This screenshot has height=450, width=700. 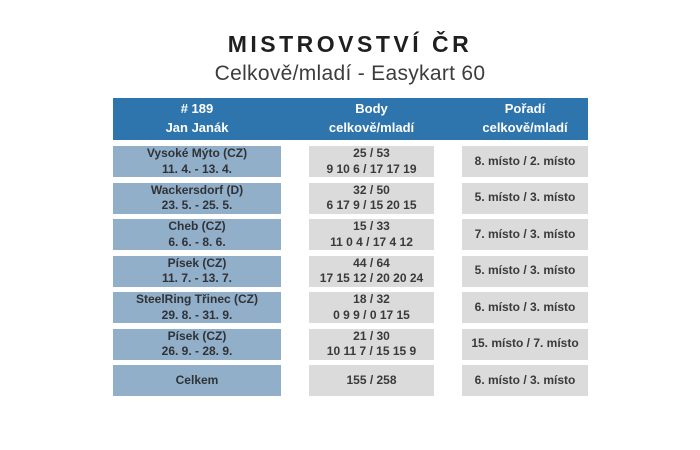 What do you see at coordinates (371, 241) in the screenshot?
I see `points-detail: 11 0 4 / 17 4 12` at bounding box center [371, 241].